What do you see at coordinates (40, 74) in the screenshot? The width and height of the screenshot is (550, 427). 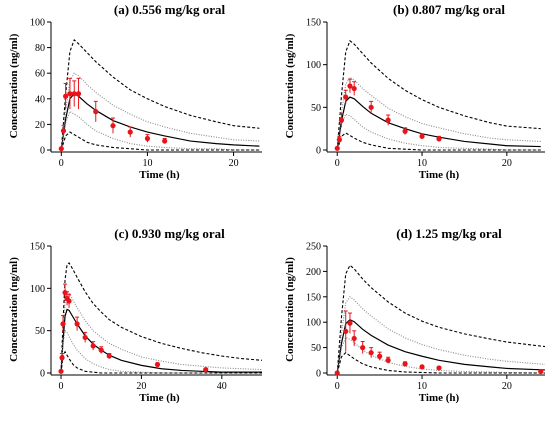 I see `y-tick-label: 60` at bounding box center [40, 74].